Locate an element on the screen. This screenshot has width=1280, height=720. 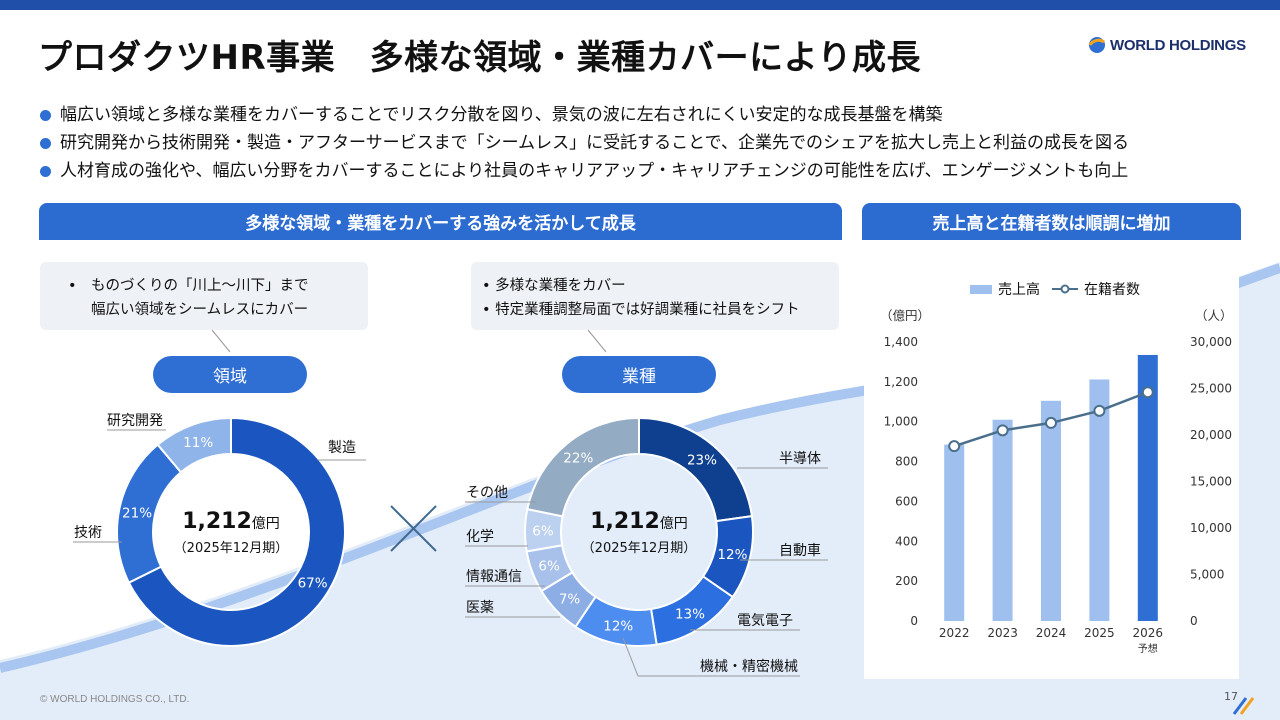
legend-line-label: 在籍者数 is located at coordinates (1112, 290).